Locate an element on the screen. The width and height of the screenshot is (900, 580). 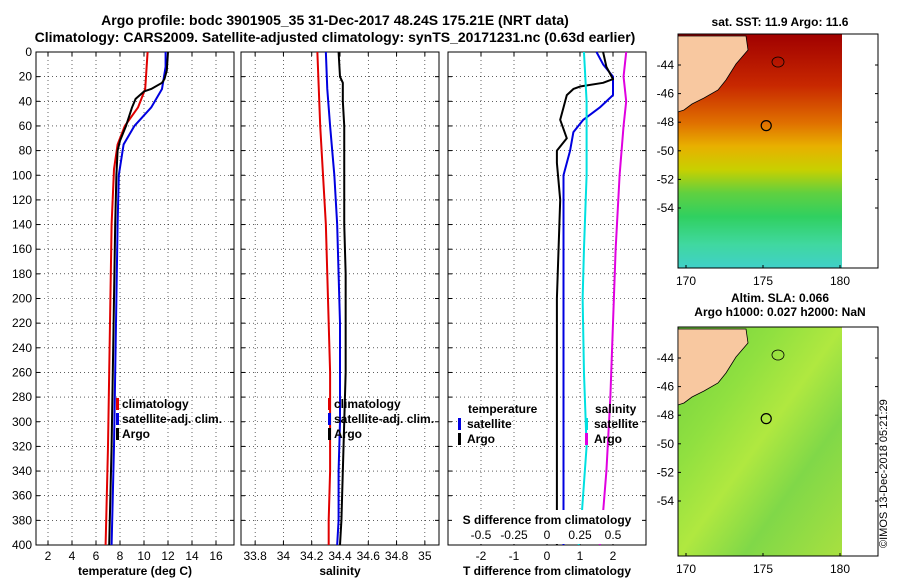
y-tick-label: 400 is located at coordinates (22, 545).